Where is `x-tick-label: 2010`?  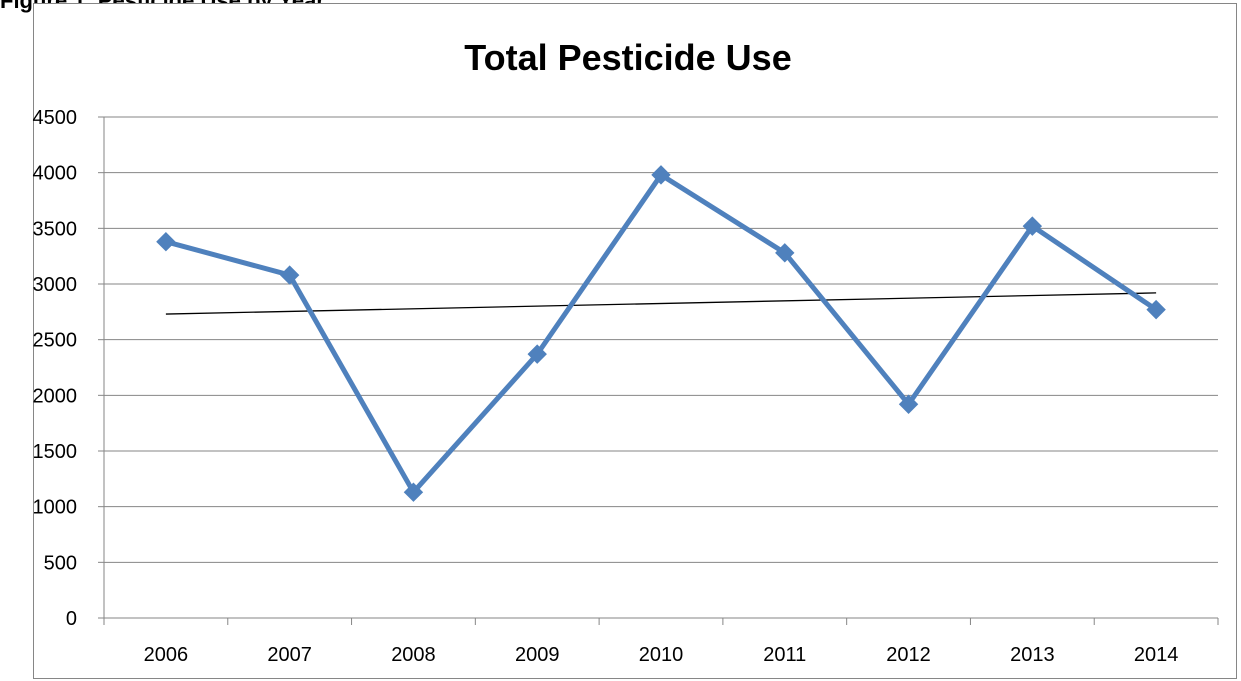 x-tick-label: 2010 is located at coordinates (661, 655).